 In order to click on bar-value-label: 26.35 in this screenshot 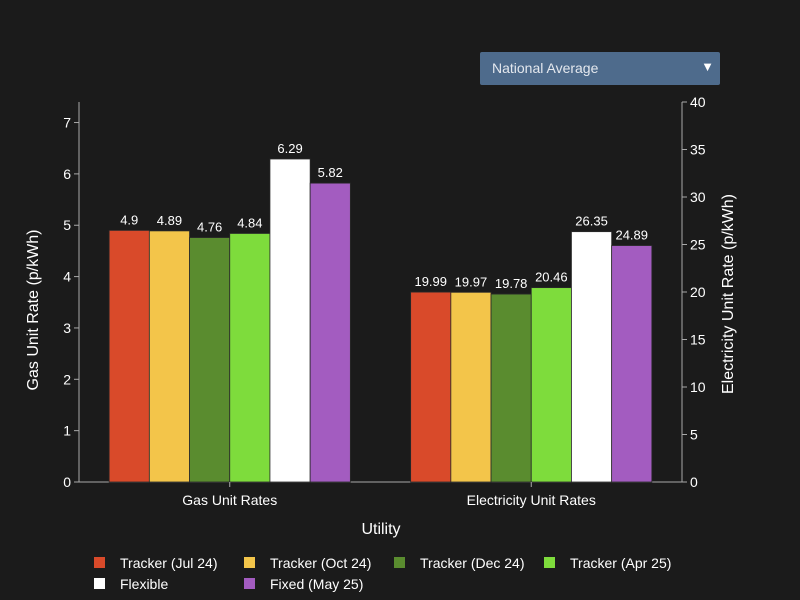, I will do `click(591, 221)`.